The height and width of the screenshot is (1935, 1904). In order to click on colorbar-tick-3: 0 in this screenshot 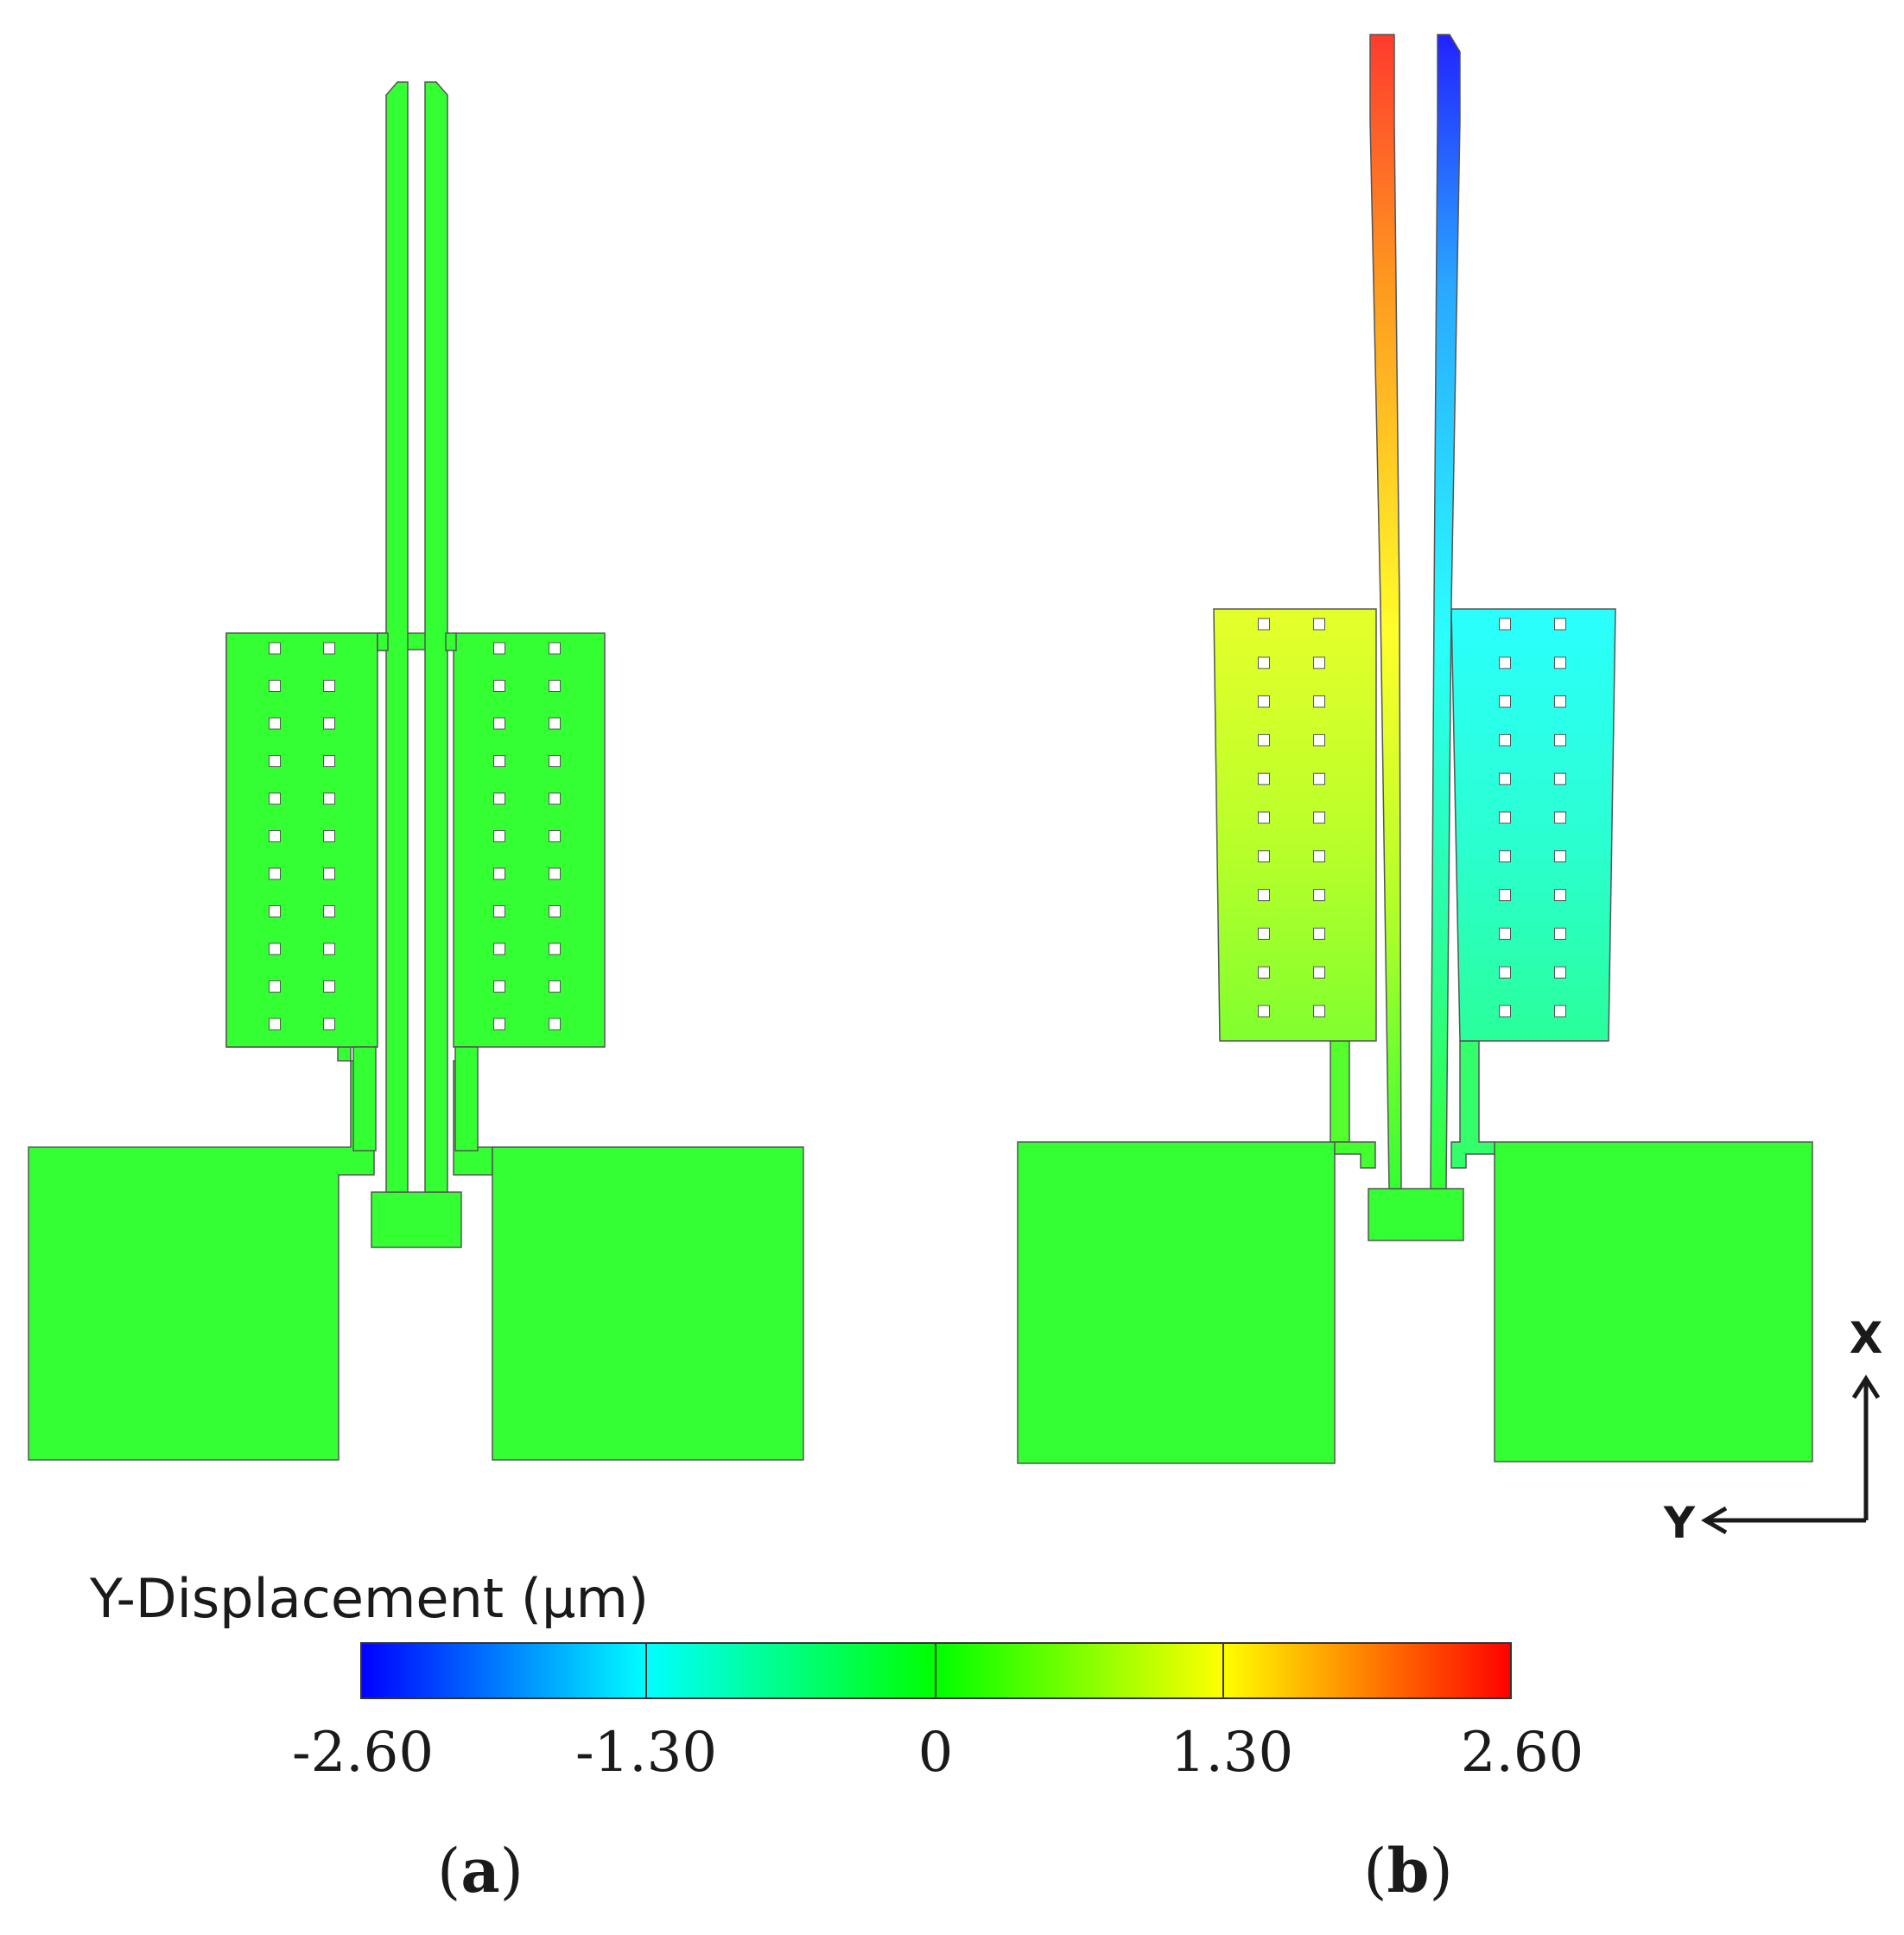, I will do `click(936, 1753)`.